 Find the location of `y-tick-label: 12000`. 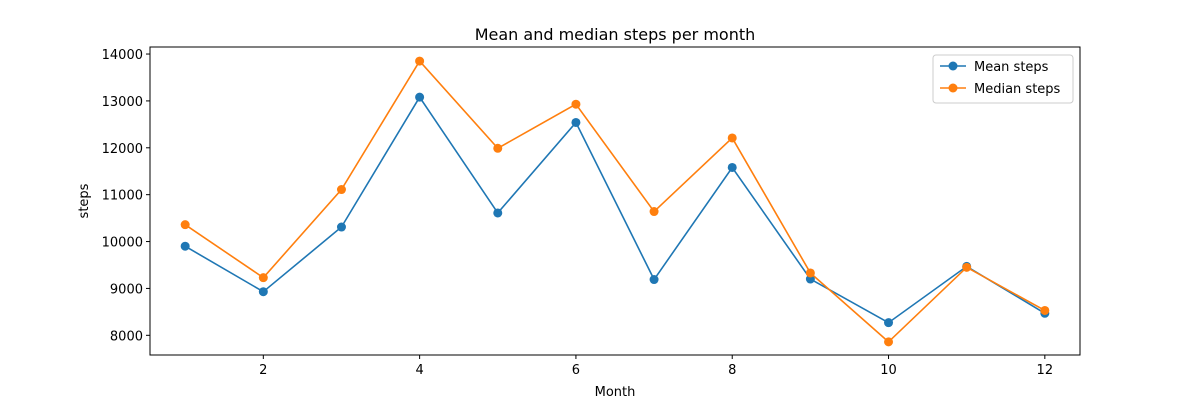

y-tick-label: 12000 is located at coordinates (122, 149).